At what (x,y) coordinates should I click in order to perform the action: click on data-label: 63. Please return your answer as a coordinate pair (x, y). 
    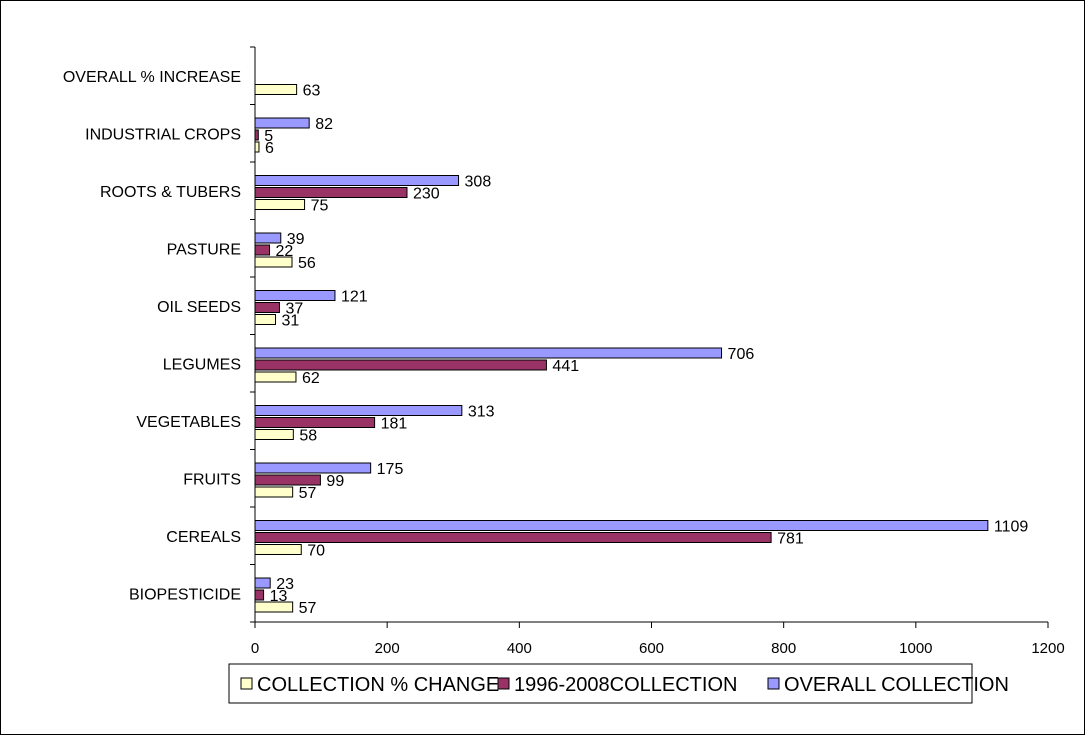
    Looking at the image, I should click on (312, 91).